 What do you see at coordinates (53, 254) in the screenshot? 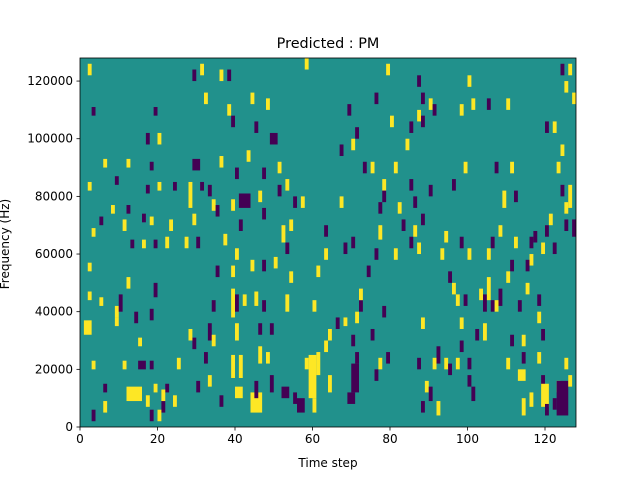
I see `y-axis: 0 20000 40000 60000 80000 100000 120000` at bounding box center [53, 254].